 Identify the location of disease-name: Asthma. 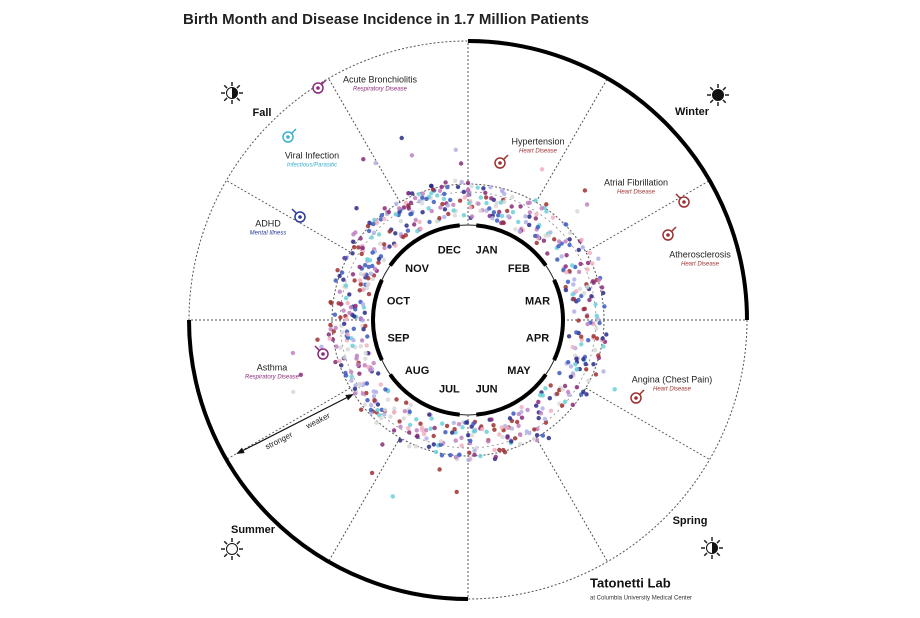
(272, 367).